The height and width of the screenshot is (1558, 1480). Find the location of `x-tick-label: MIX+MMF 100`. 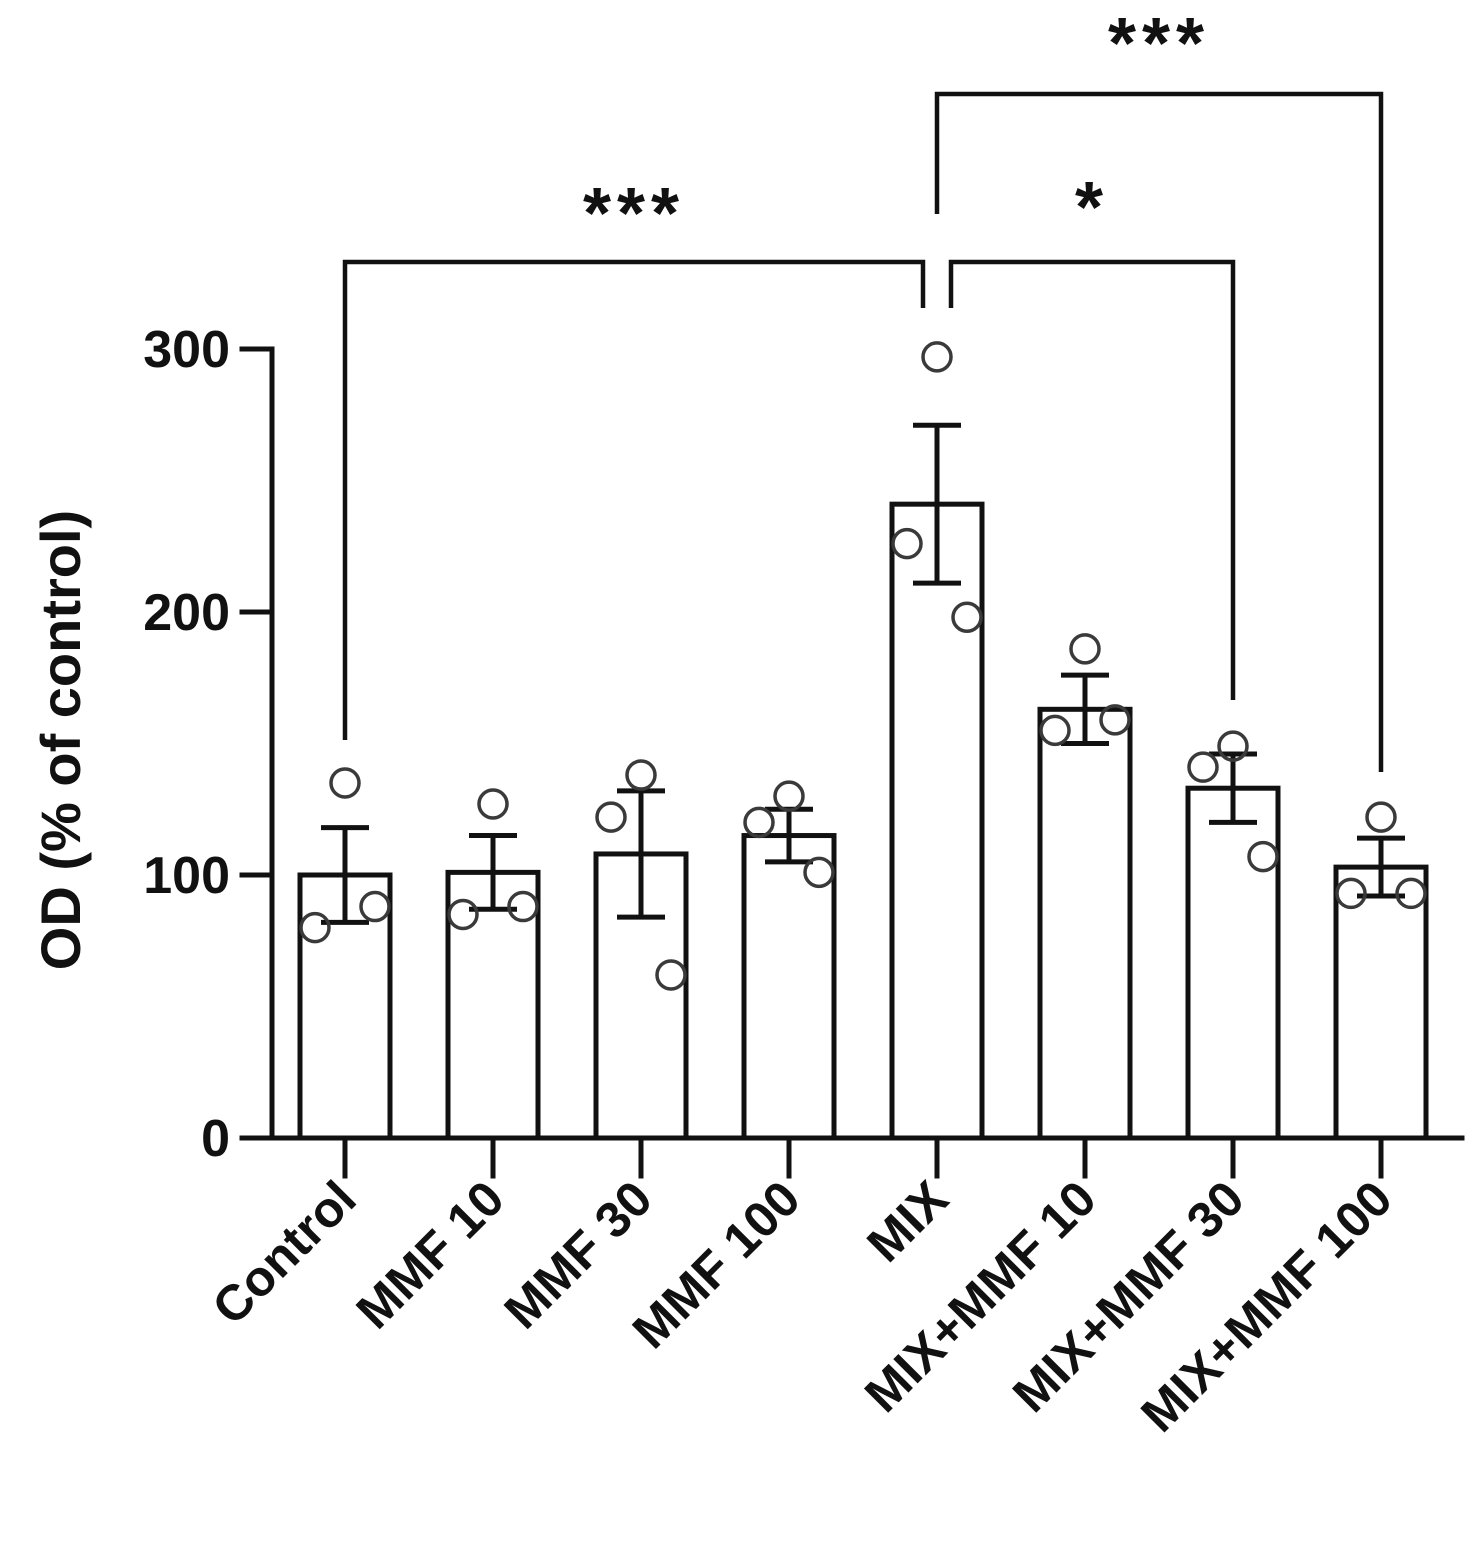

x-tick-label: MIX+MMF 100 is located at coordinates (1266, 1306).